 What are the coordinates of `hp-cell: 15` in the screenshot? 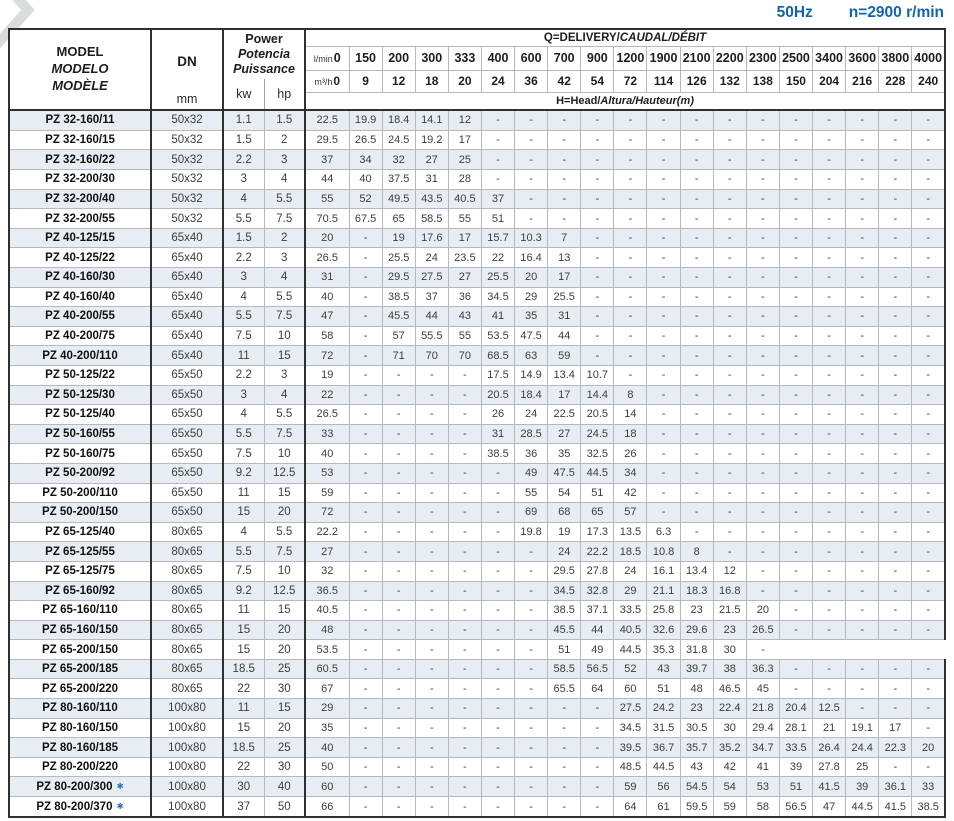 It's located at (284, 708).